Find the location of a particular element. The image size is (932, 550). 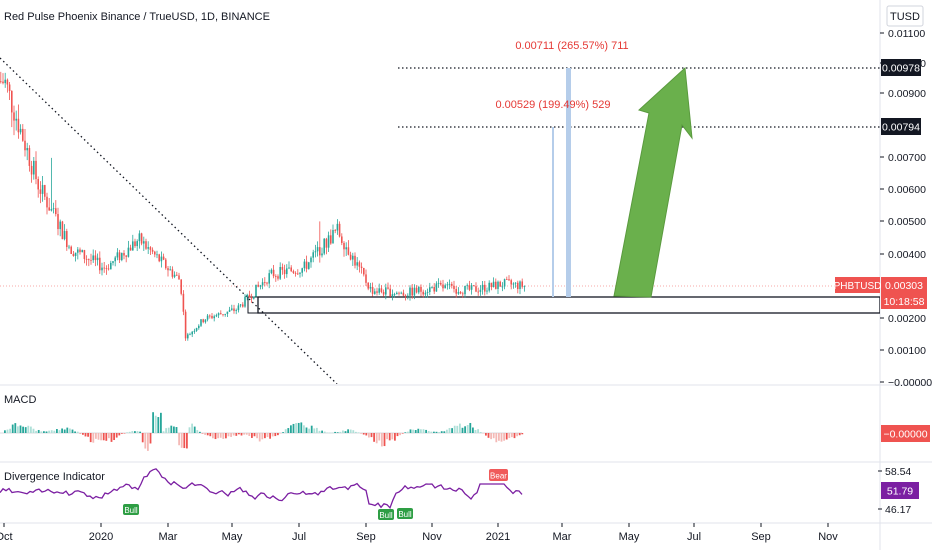

currency-button is located at coordinates (905, 16).